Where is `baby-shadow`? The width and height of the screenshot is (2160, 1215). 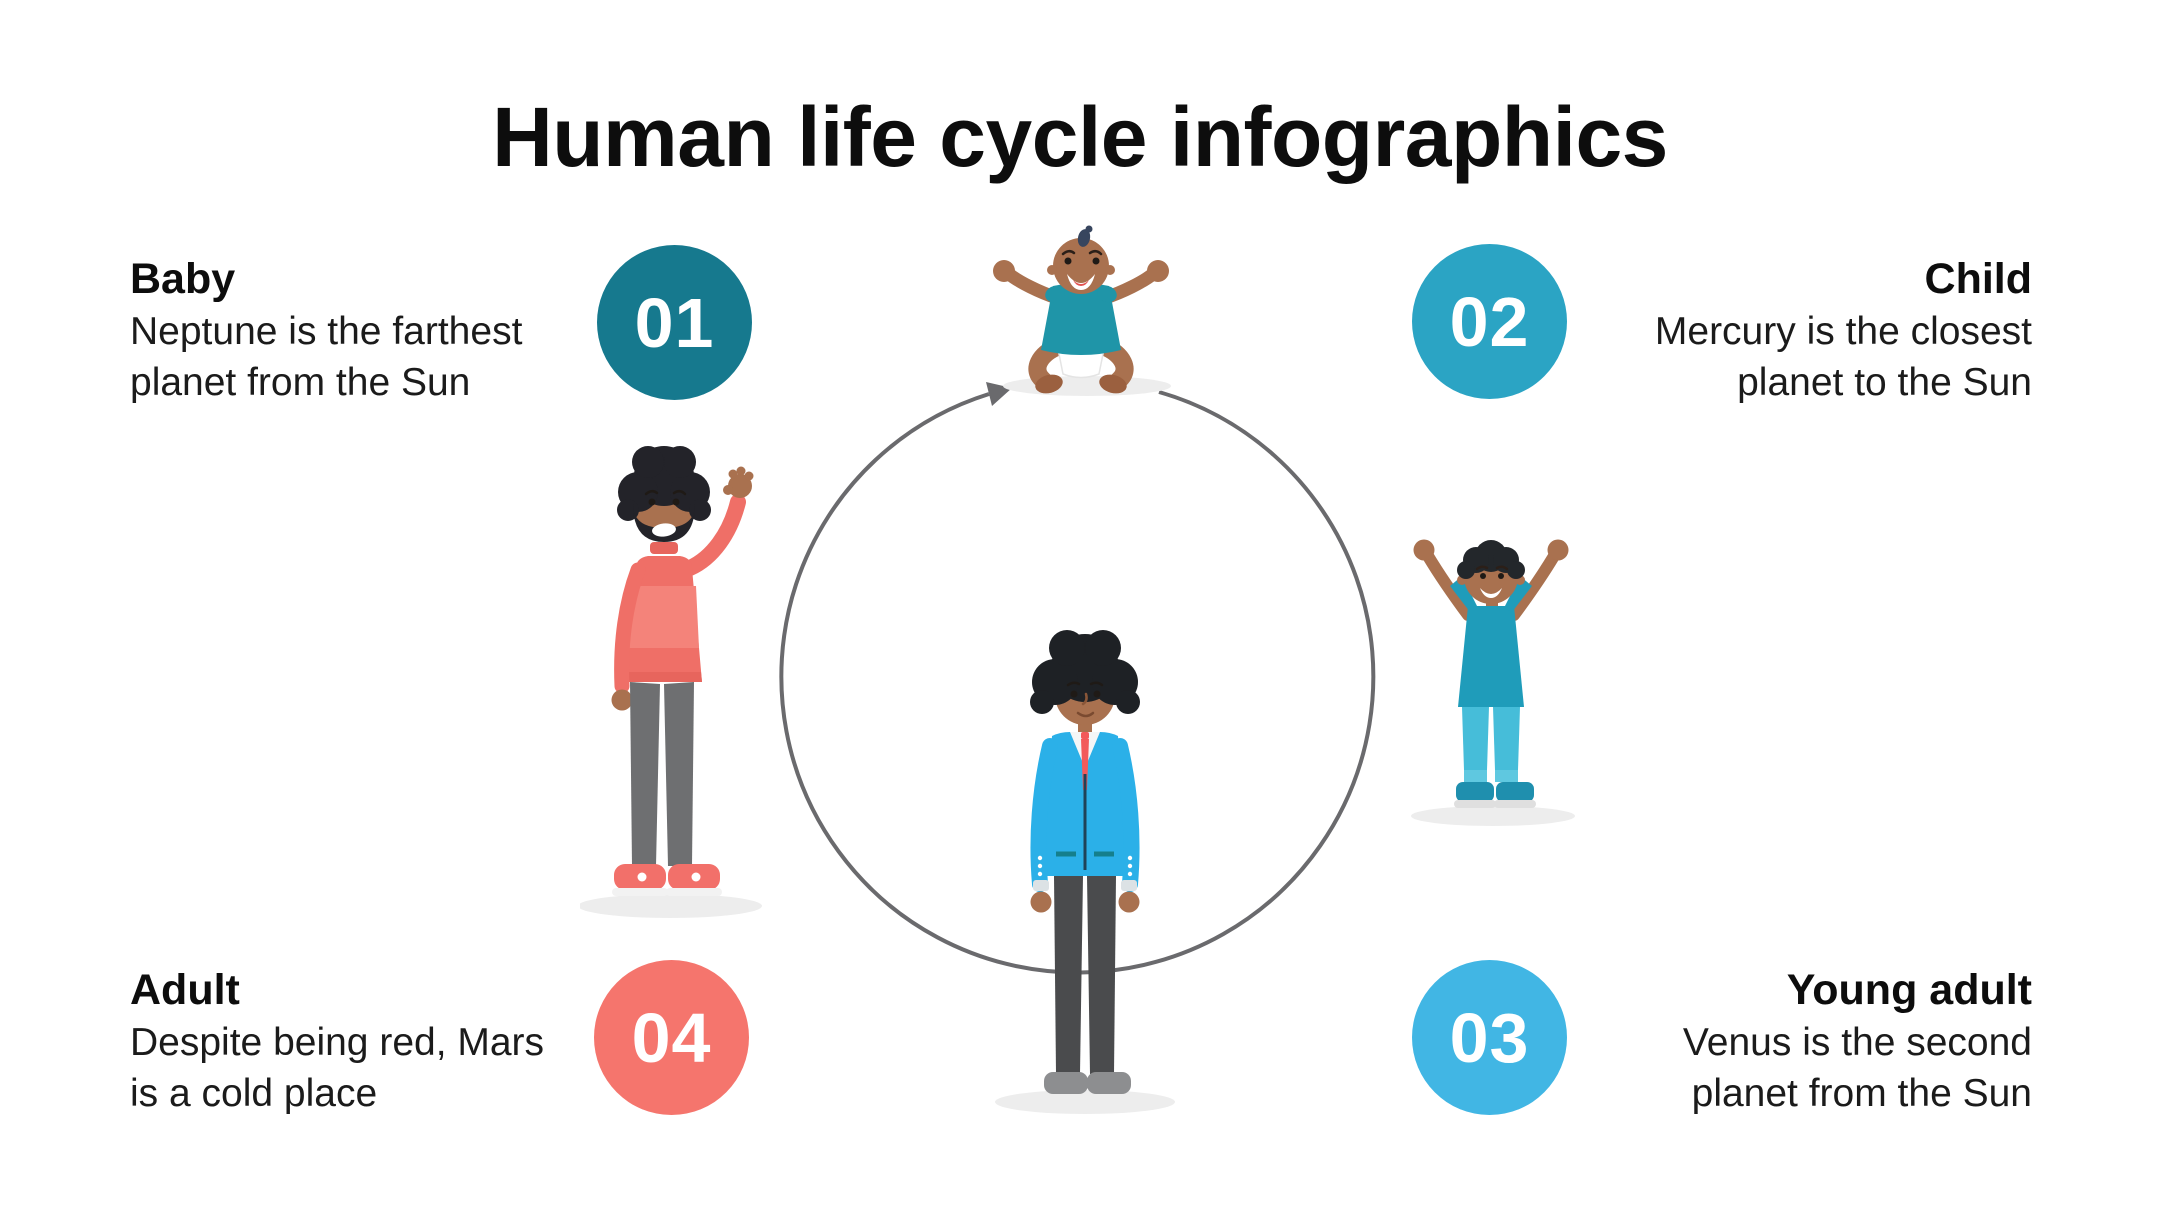 baby-shadow is located at coordinates (1087, 386).